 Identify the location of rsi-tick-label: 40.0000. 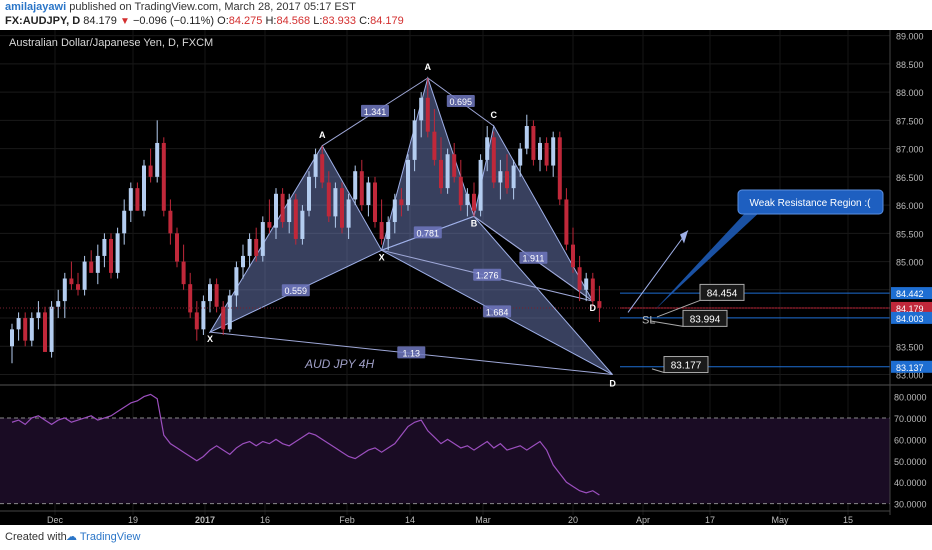
(910, 483).